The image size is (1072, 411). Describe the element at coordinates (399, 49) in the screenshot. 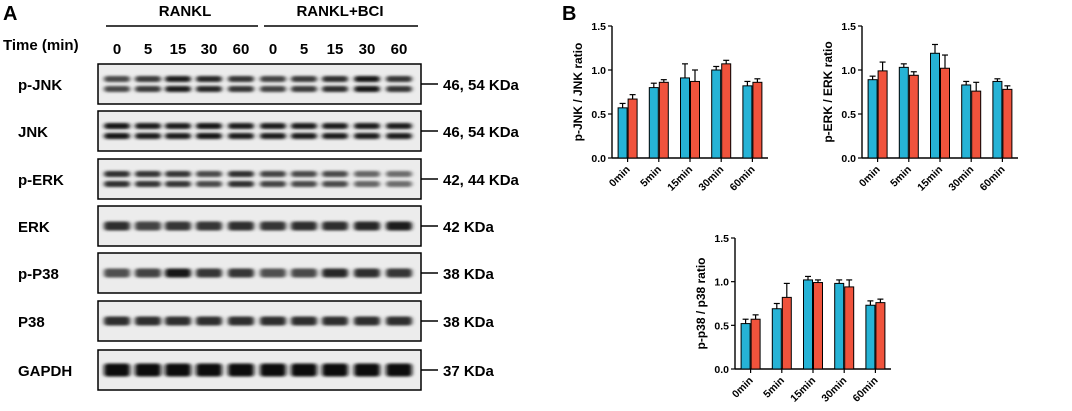

I see `lane-label: 60` at that location.